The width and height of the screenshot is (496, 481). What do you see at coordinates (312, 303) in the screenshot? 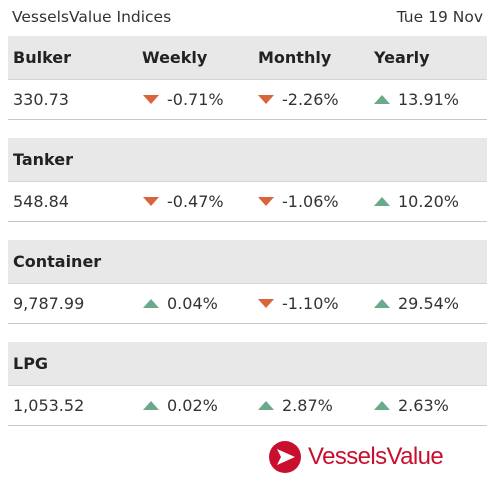
I see `monthly-change: -1.10%` at bounding box center [312, 303].